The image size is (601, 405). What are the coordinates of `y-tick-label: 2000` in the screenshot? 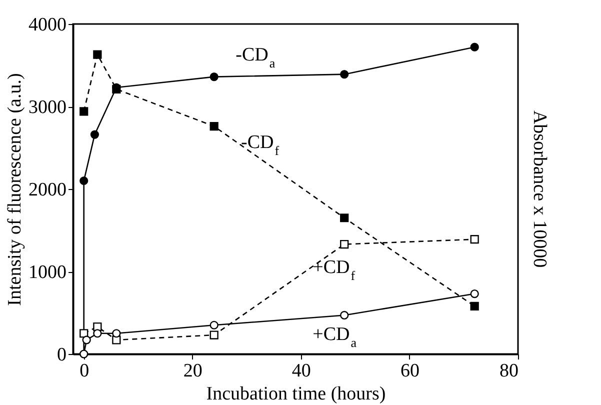 It's located at (47, 190).